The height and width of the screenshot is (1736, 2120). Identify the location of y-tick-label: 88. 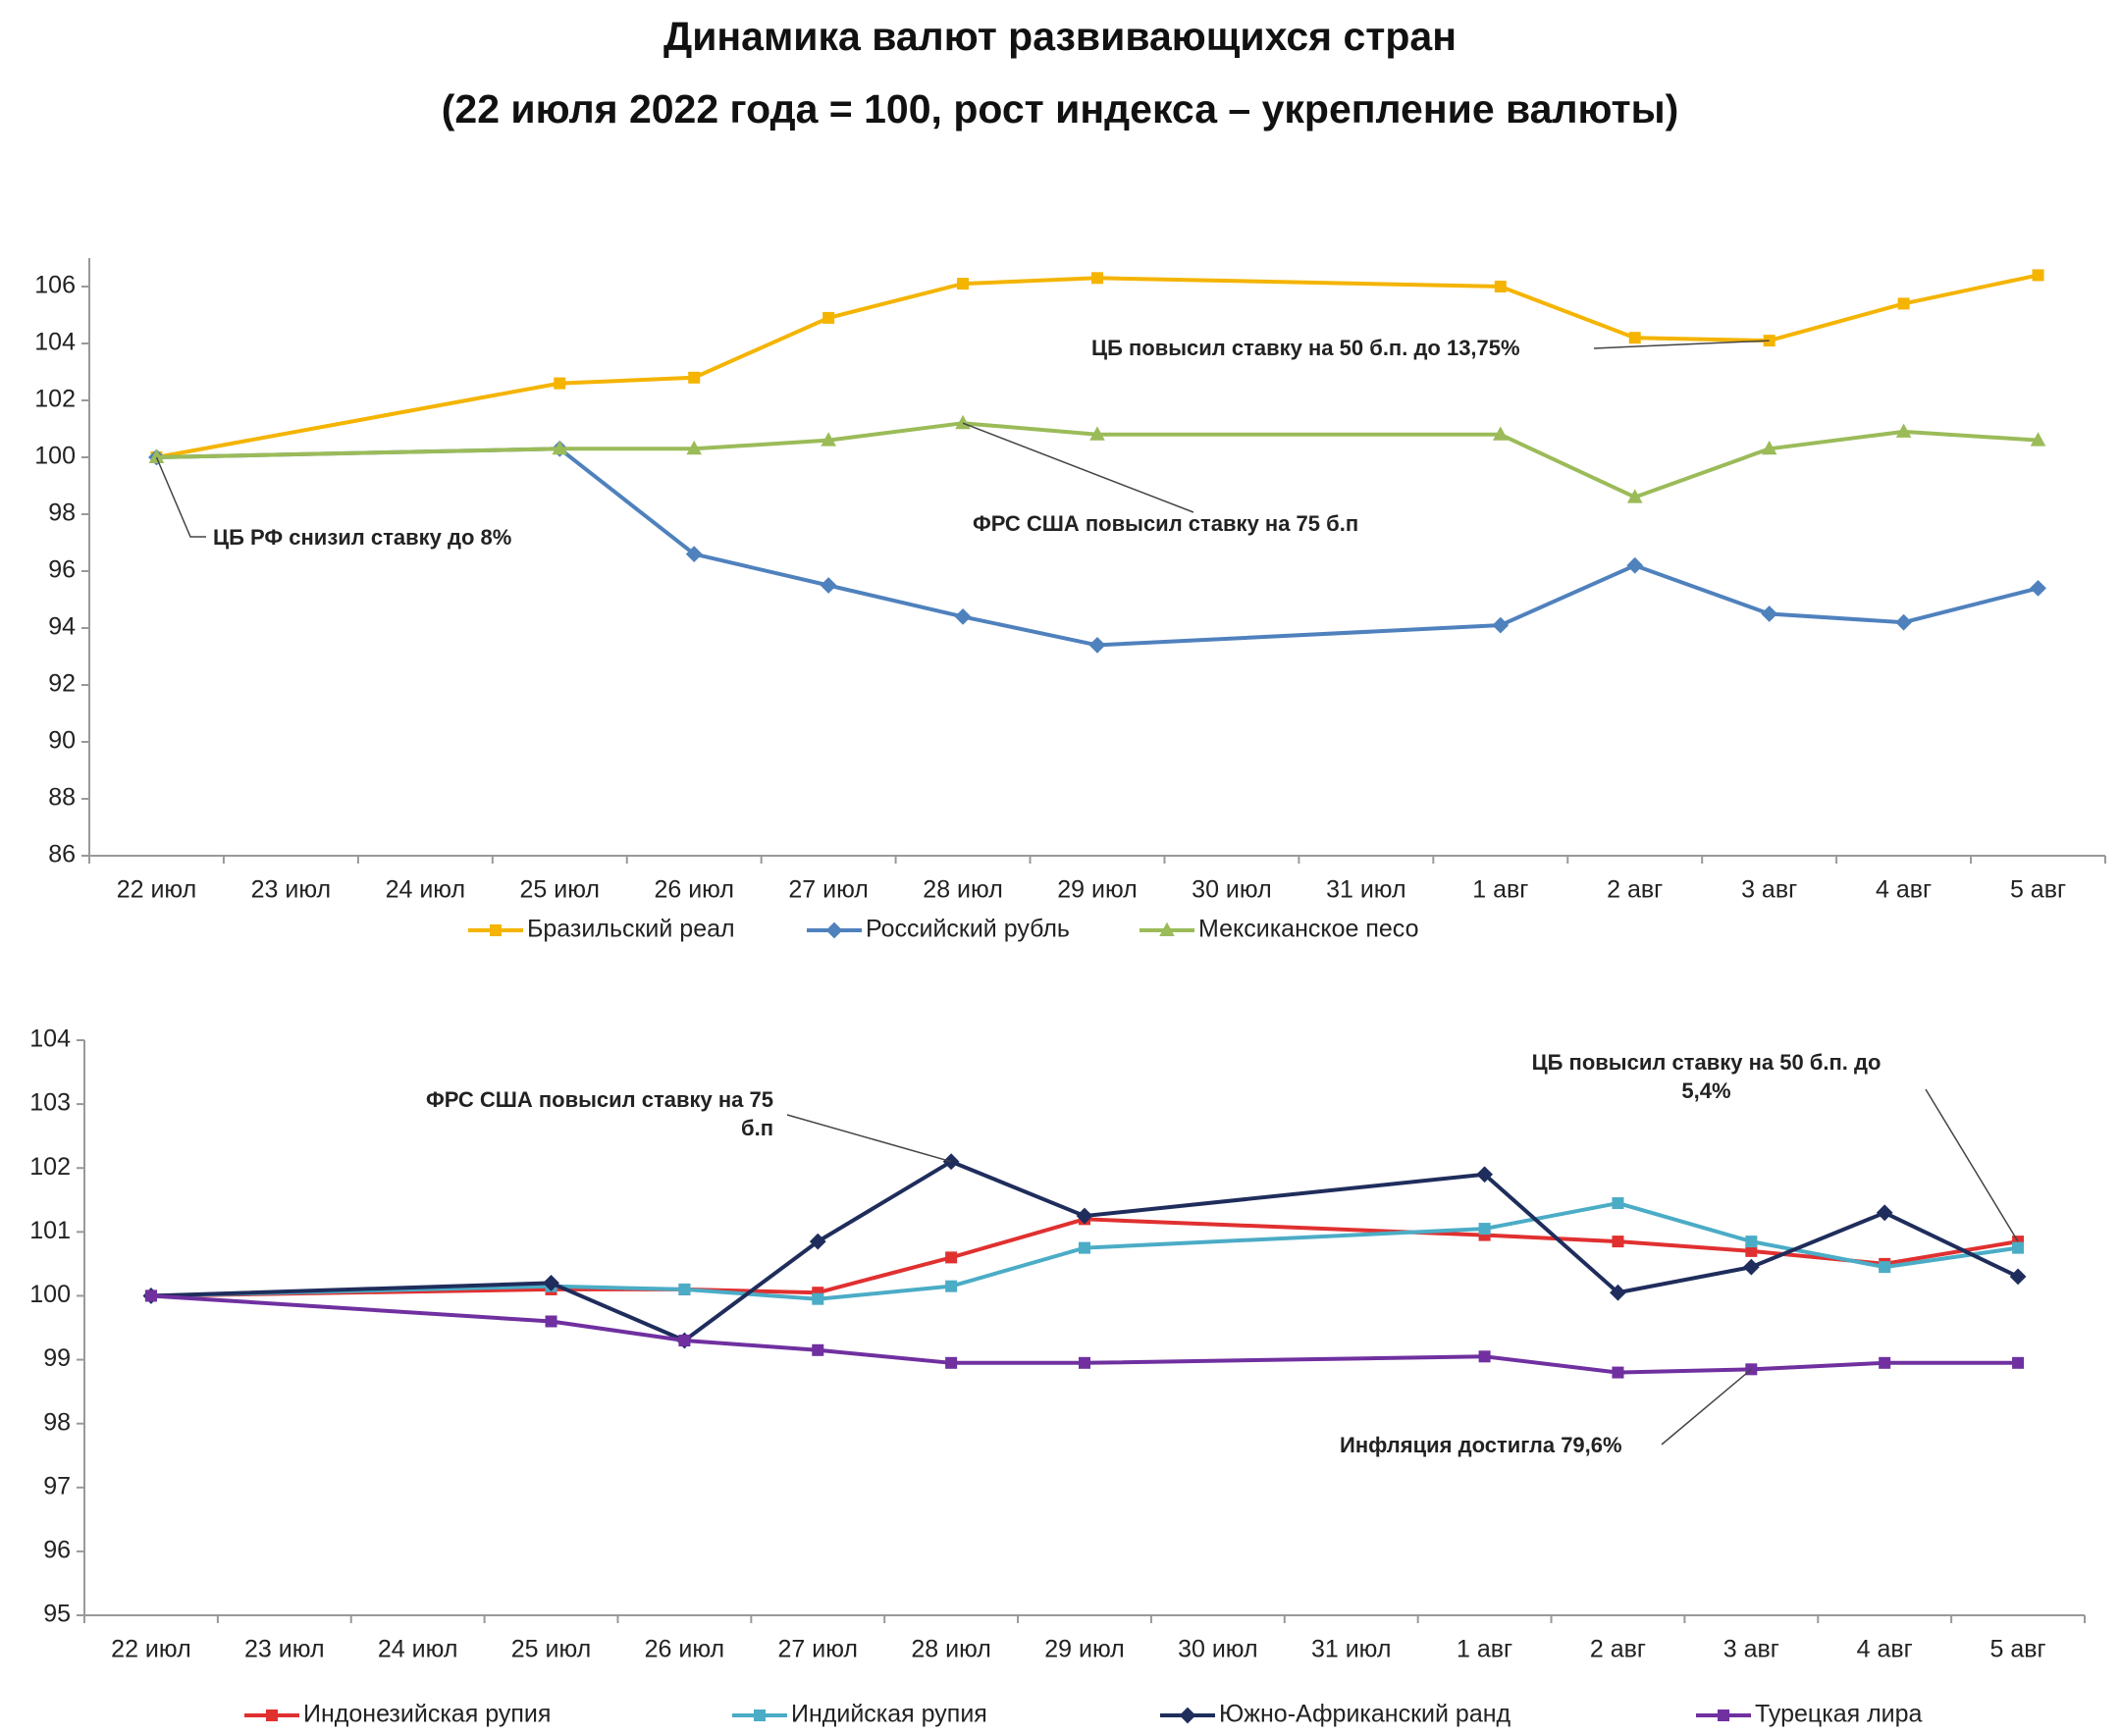
(62, 798).